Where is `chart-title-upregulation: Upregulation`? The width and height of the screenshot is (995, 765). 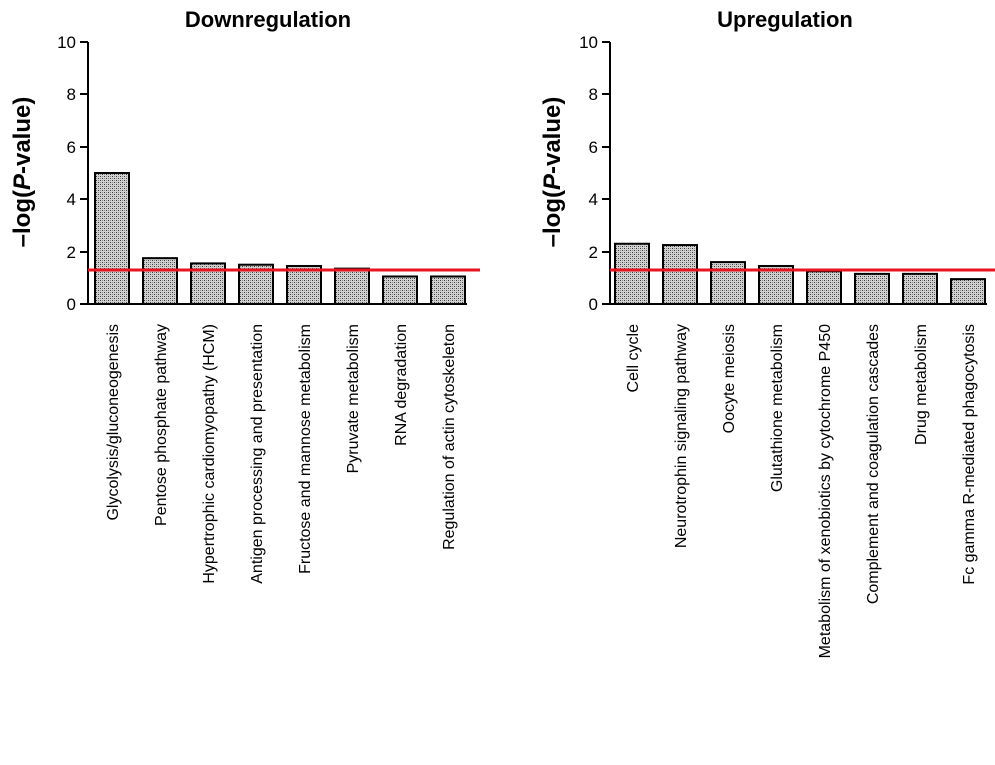
chart-title-upregulation: Upregulation is located at coordinates (785, 19).